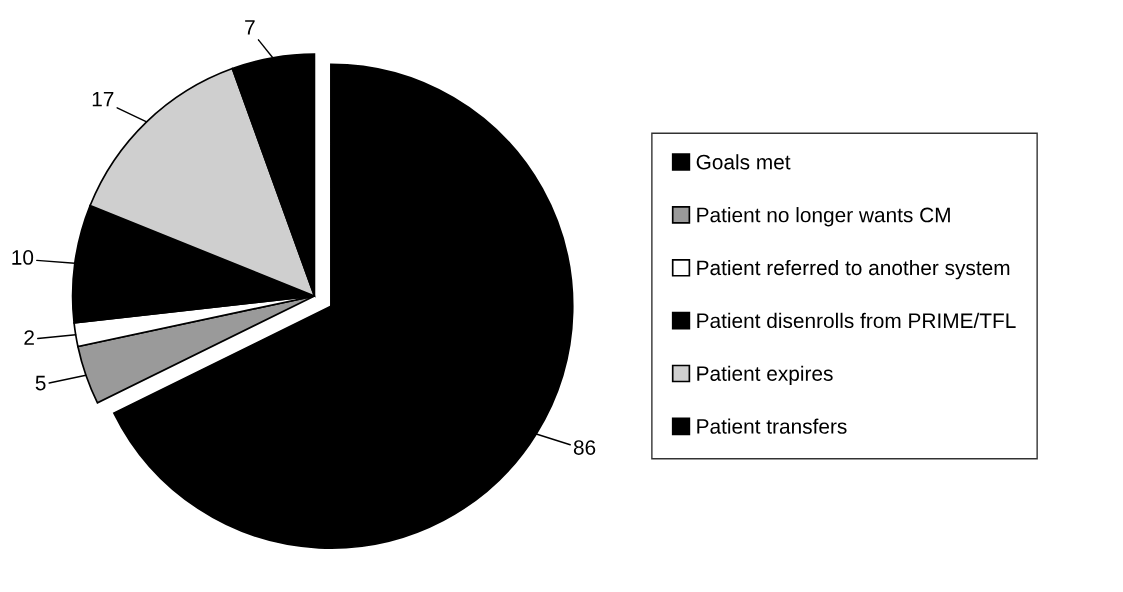 The width and height of the screenshot is (1123, 592). Describe the element at coordinates (584, 447) in the screenshot. I see `data-label: 86` at that location.